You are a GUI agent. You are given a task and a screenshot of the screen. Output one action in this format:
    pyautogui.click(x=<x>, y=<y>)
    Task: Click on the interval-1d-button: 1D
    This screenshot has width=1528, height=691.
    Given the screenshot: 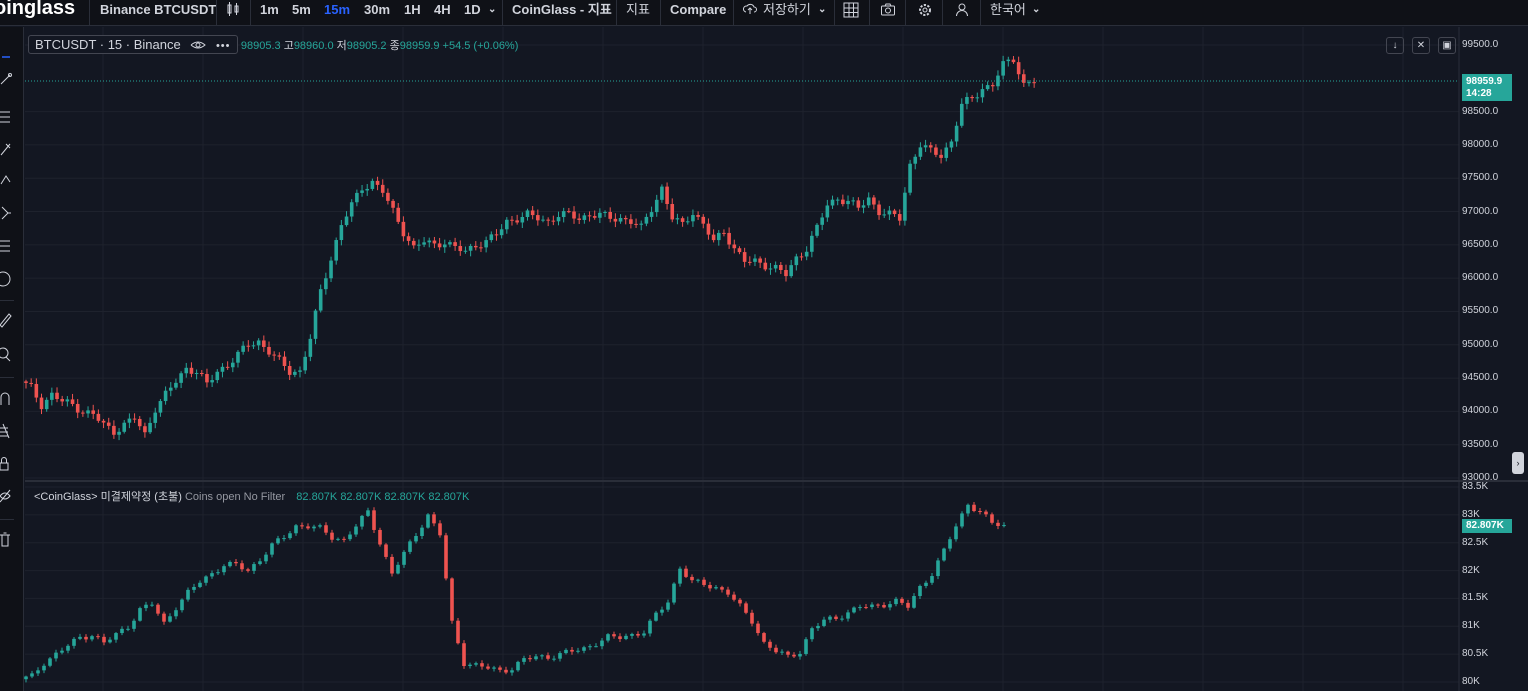 What is the action you would take?
    pyautogui.click(x=472, y=9)
    